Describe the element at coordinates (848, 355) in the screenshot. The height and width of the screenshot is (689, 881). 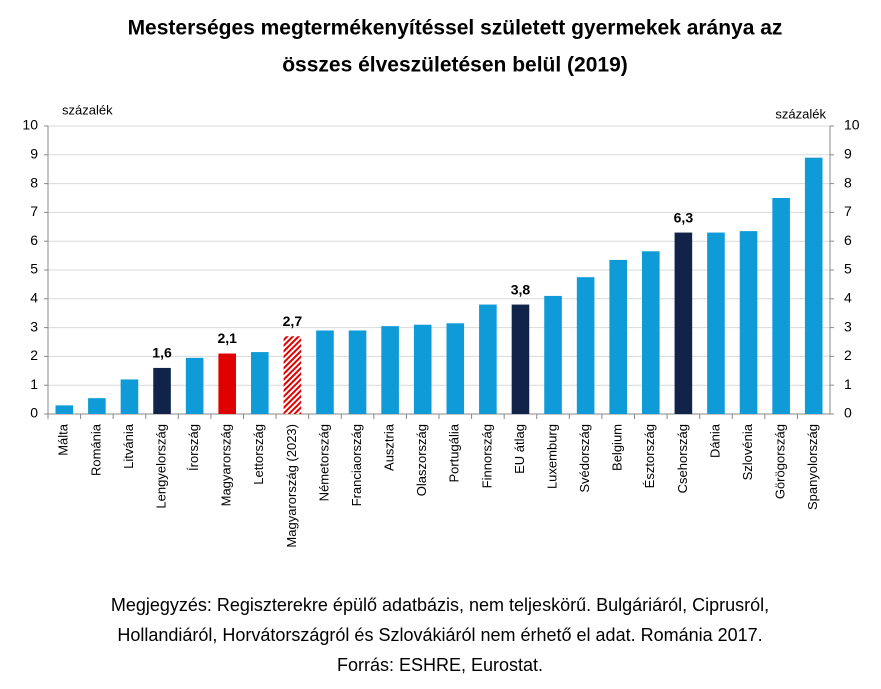
I see `y2-tick-label: 2` at that location.